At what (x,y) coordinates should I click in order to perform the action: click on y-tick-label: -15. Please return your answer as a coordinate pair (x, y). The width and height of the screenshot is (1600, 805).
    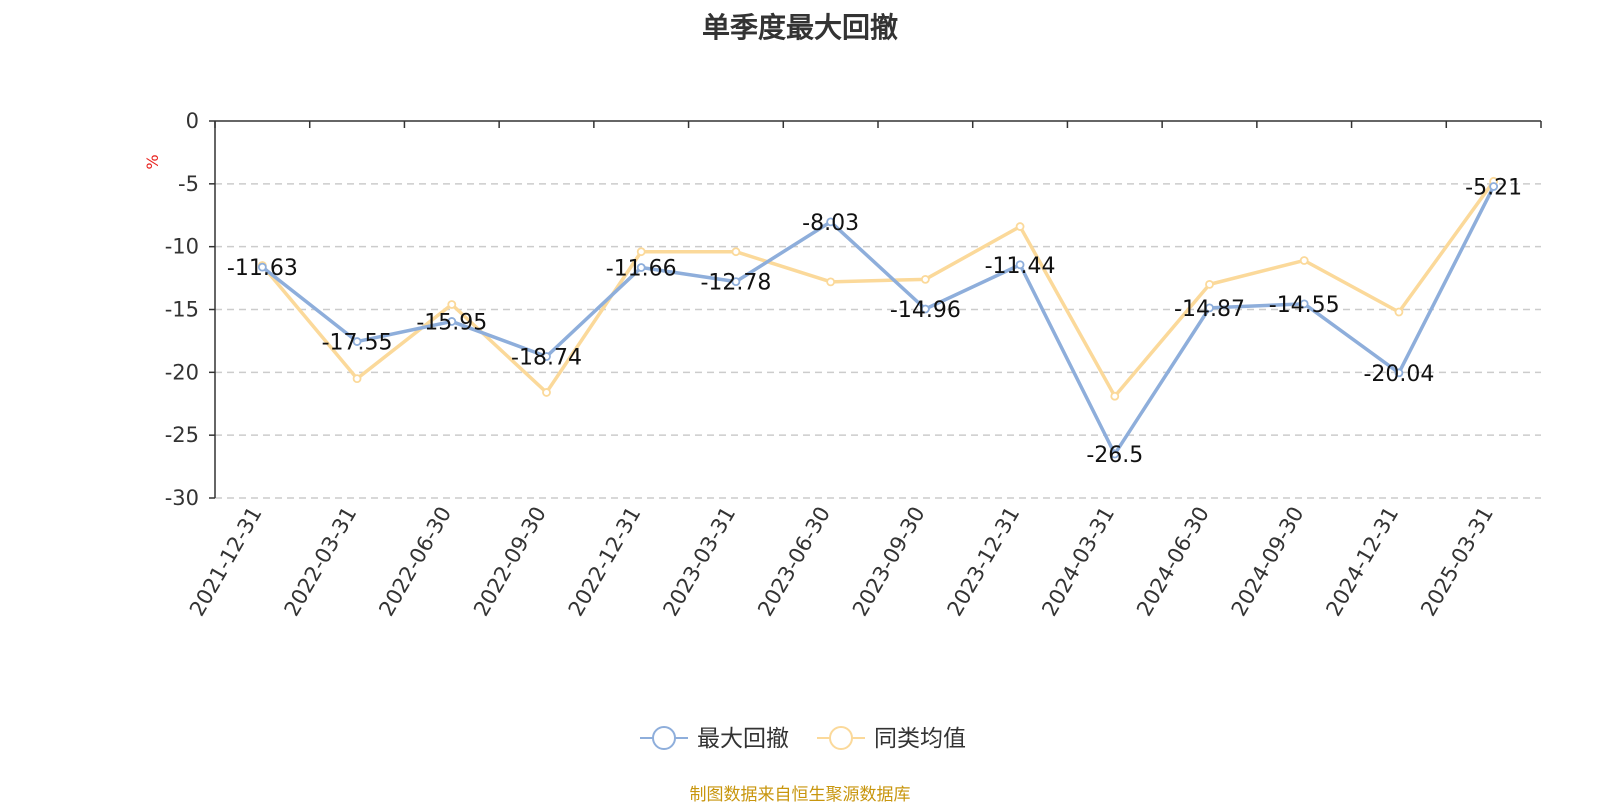
    Looking at the image, I should click on (182, 310).